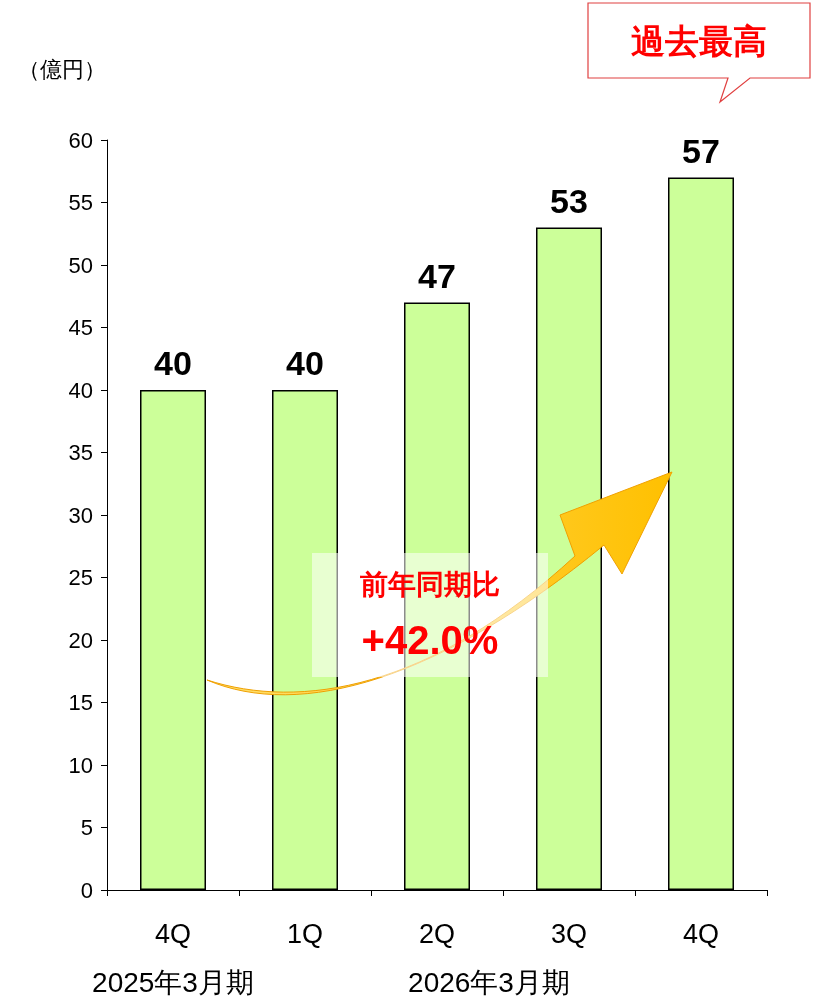 The height and width of the screenshot is (1002, 827). I want to click on y-tick-label: 5, so click(86, 827).